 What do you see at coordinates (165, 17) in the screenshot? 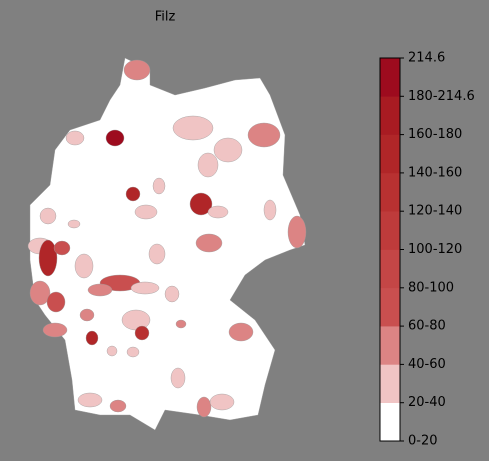
I see `map-title: Filz` at bounding box center [165, 17].